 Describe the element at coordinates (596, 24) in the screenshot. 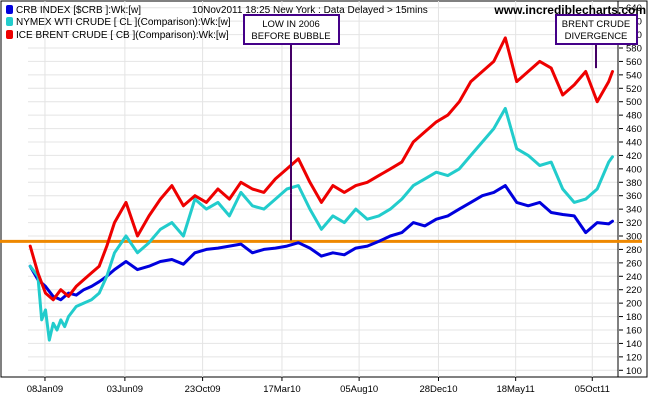

I see `annotation-text-line1: BRENT CRUDE` at that location.